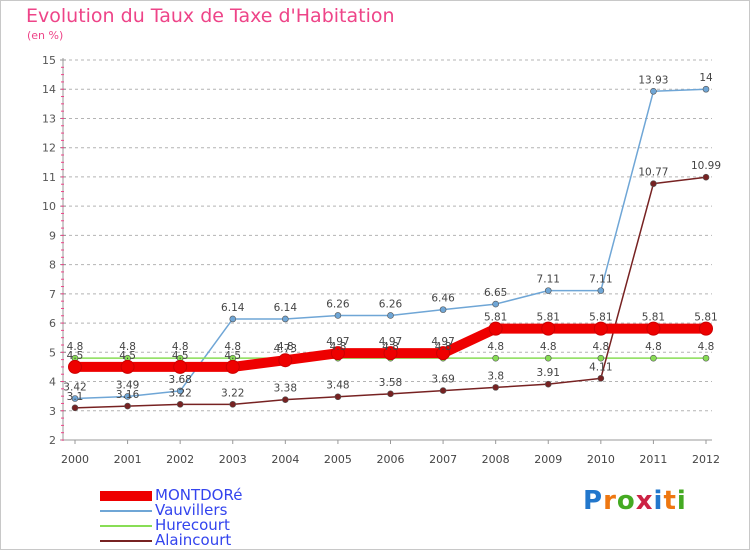 This screenshot has width=750, height=550. I want to click on y-tick-label: 10, so click(49, 206).